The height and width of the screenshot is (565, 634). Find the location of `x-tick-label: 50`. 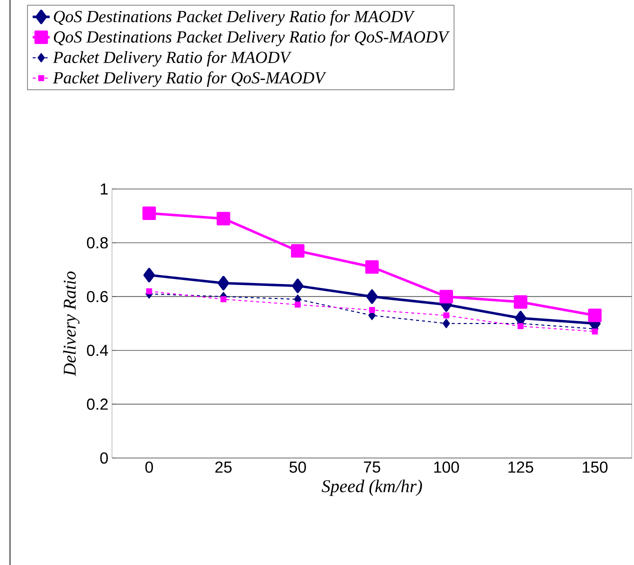

x-tick-label: 50 is located at coordinates (297, 467).